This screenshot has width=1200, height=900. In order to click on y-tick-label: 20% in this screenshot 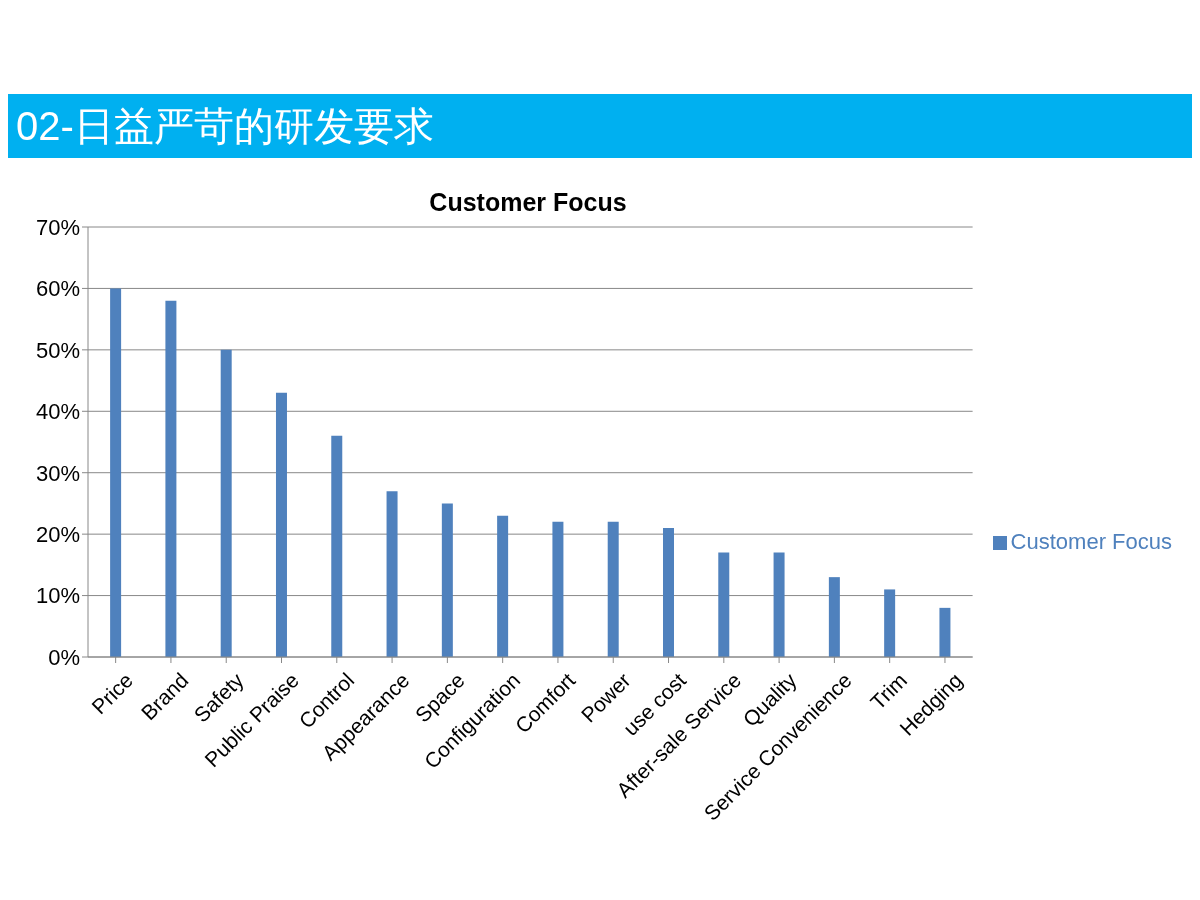, I will do `click(57, 534)`.